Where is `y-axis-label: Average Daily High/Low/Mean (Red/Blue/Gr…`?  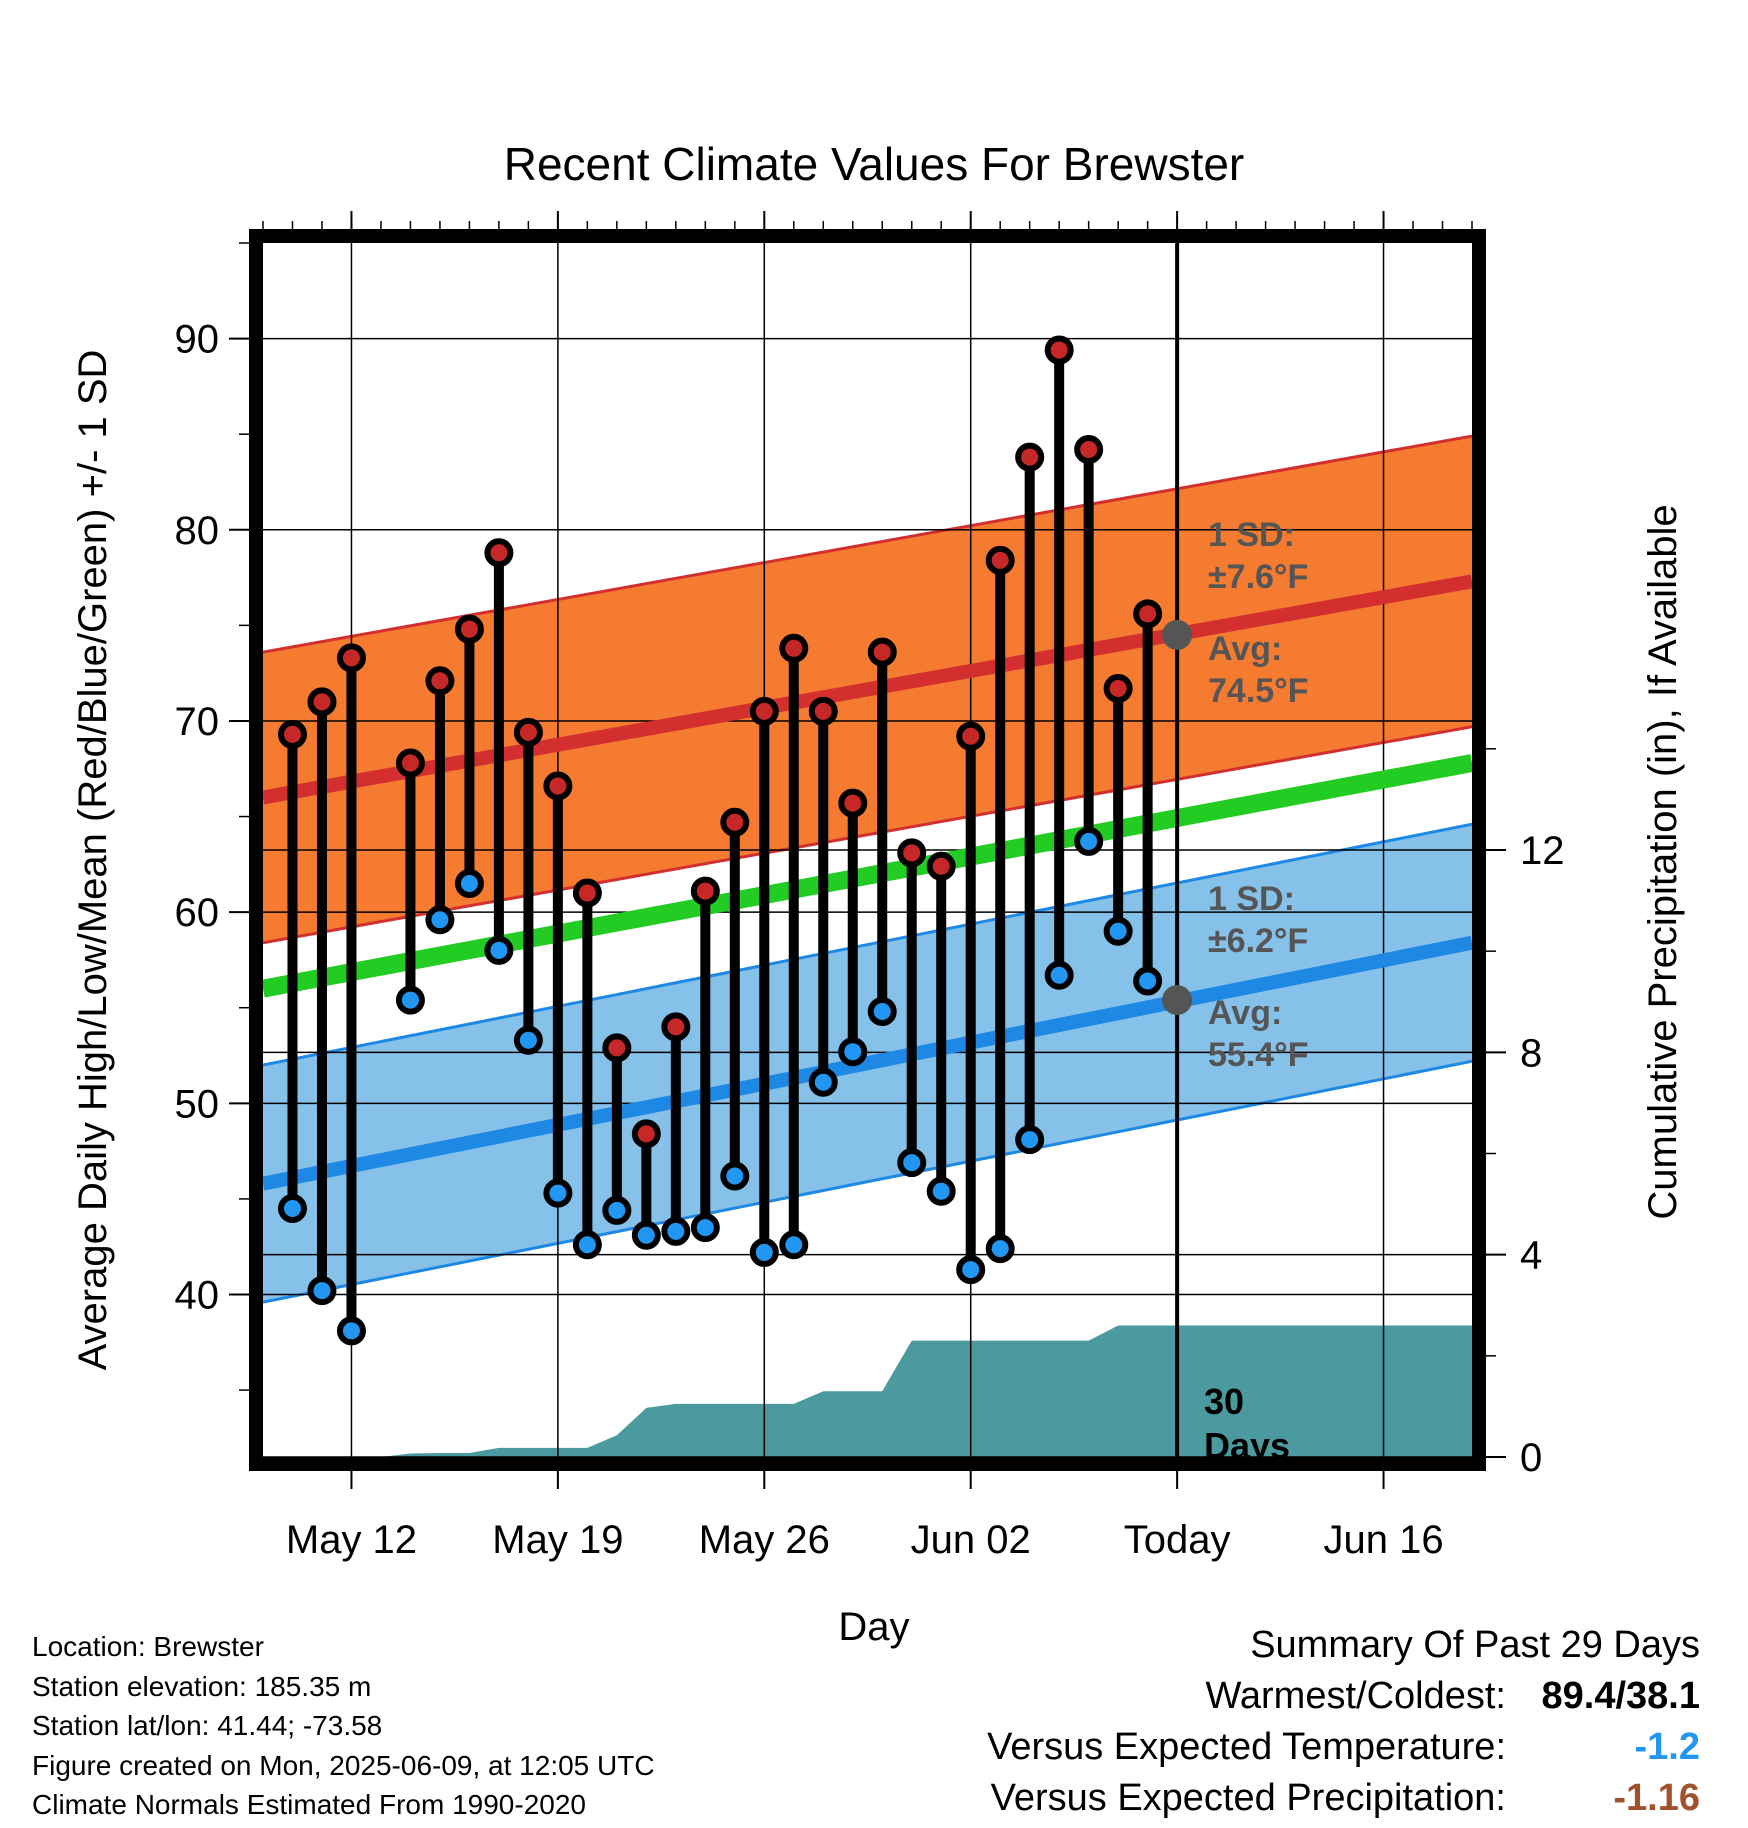 y-axis-label: Average Daily High/Low/Mean (Red/Blue/Gr… is located at coordinates (93, 860).